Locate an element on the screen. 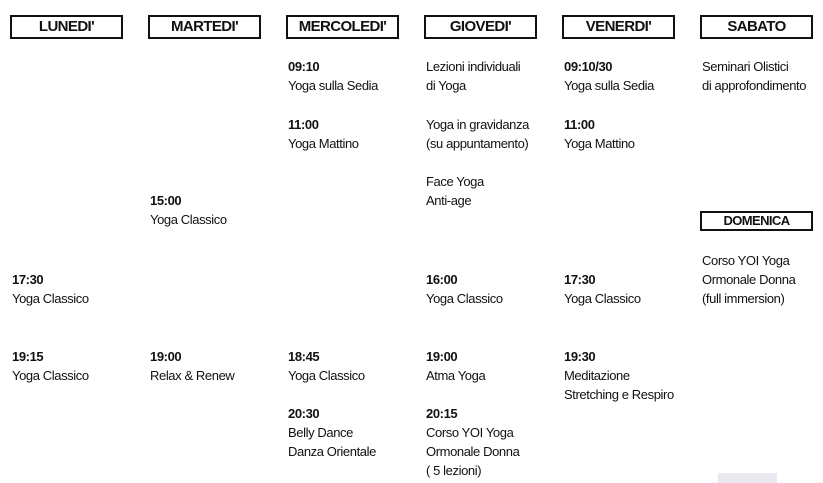 Image resolution: width=823 pixels, height=483 pixels. class-entry: 09:10 Yoga sulla Sedia is located at coordinates (333, 76).